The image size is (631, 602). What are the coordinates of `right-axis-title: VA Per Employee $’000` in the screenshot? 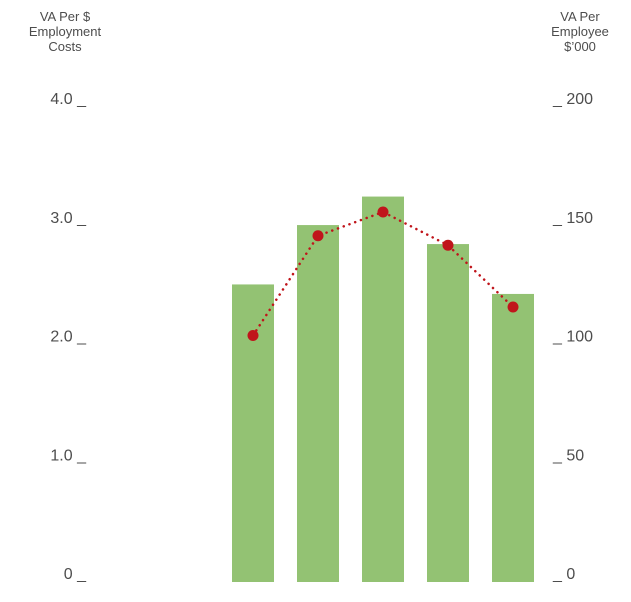 It's located at (580, 31).